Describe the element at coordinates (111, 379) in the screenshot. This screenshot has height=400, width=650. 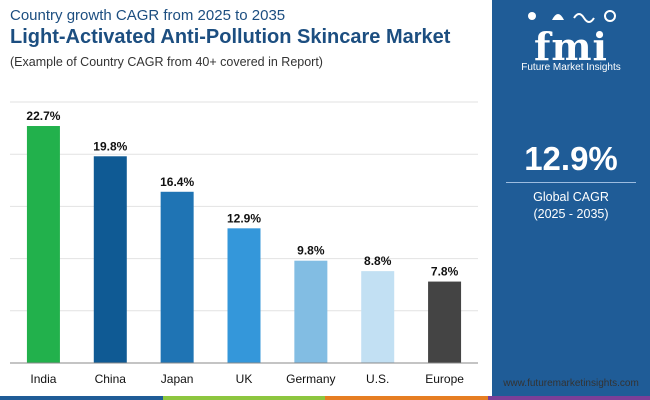
I see `x-tick-label: China` at that location.